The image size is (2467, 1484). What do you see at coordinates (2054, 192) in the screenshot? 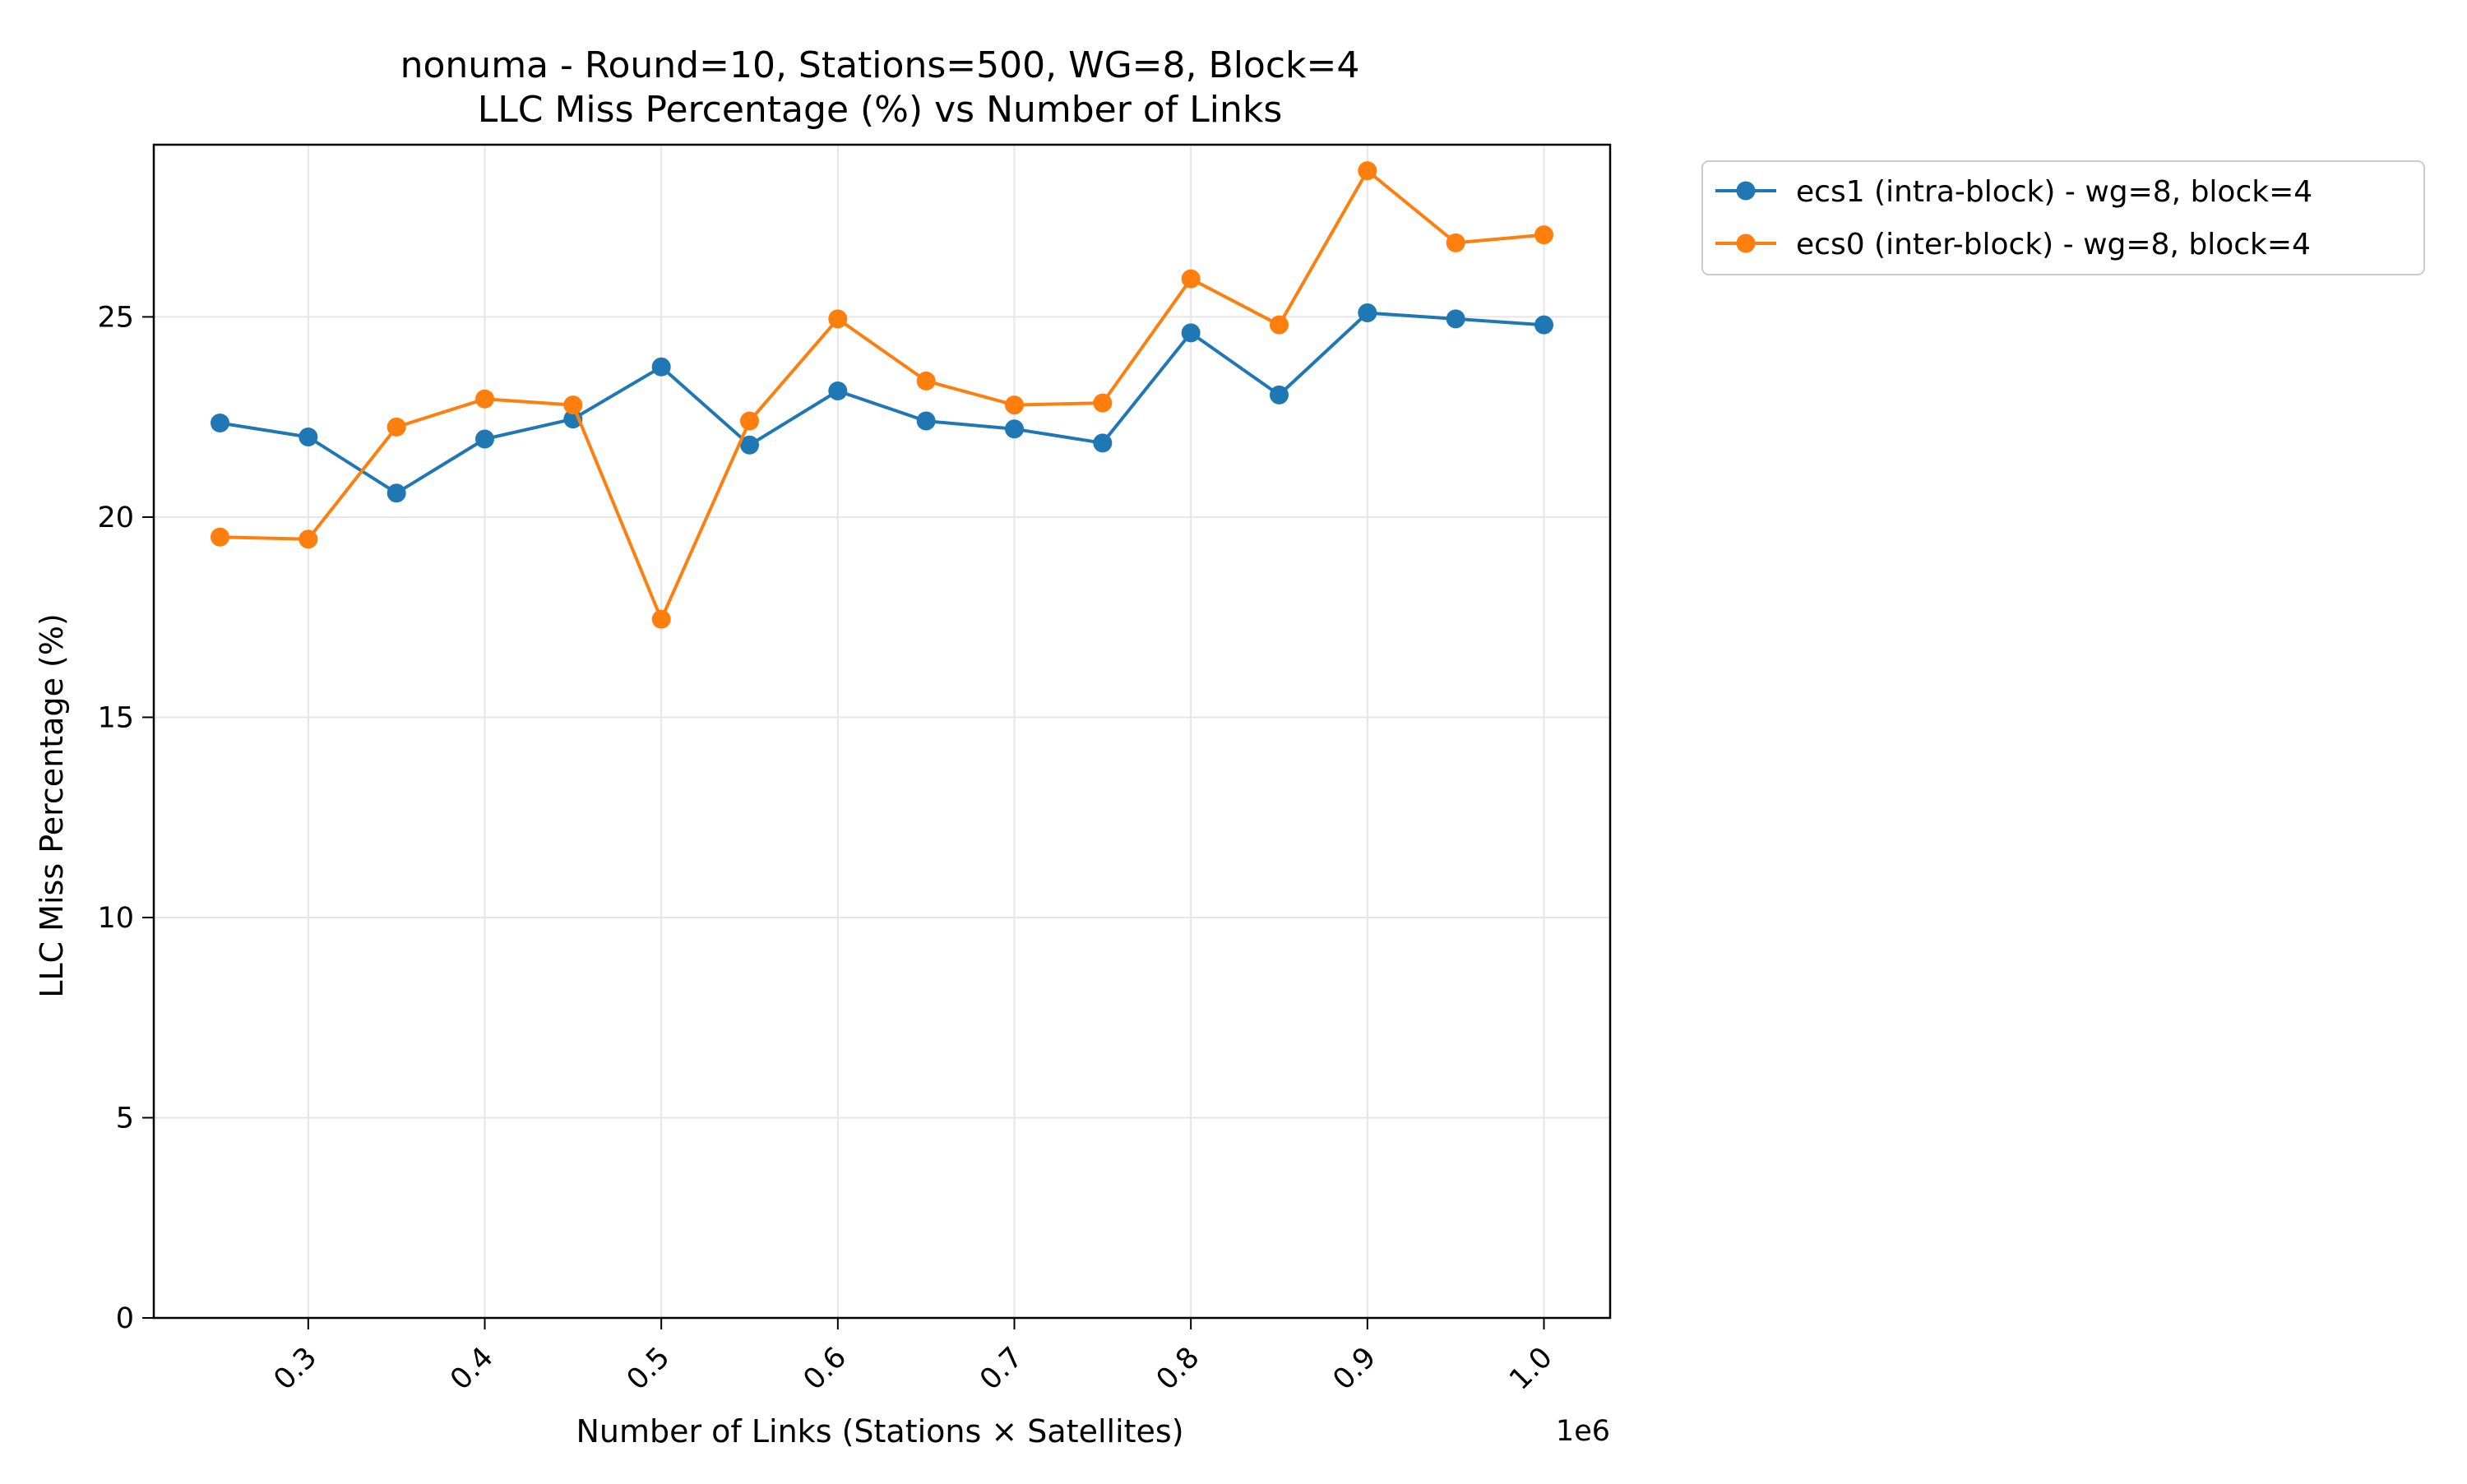
I see `legend-label-ecs1: ecs1 (intra-block) - wg=8, block=4` at bounding box center [2054, 192].